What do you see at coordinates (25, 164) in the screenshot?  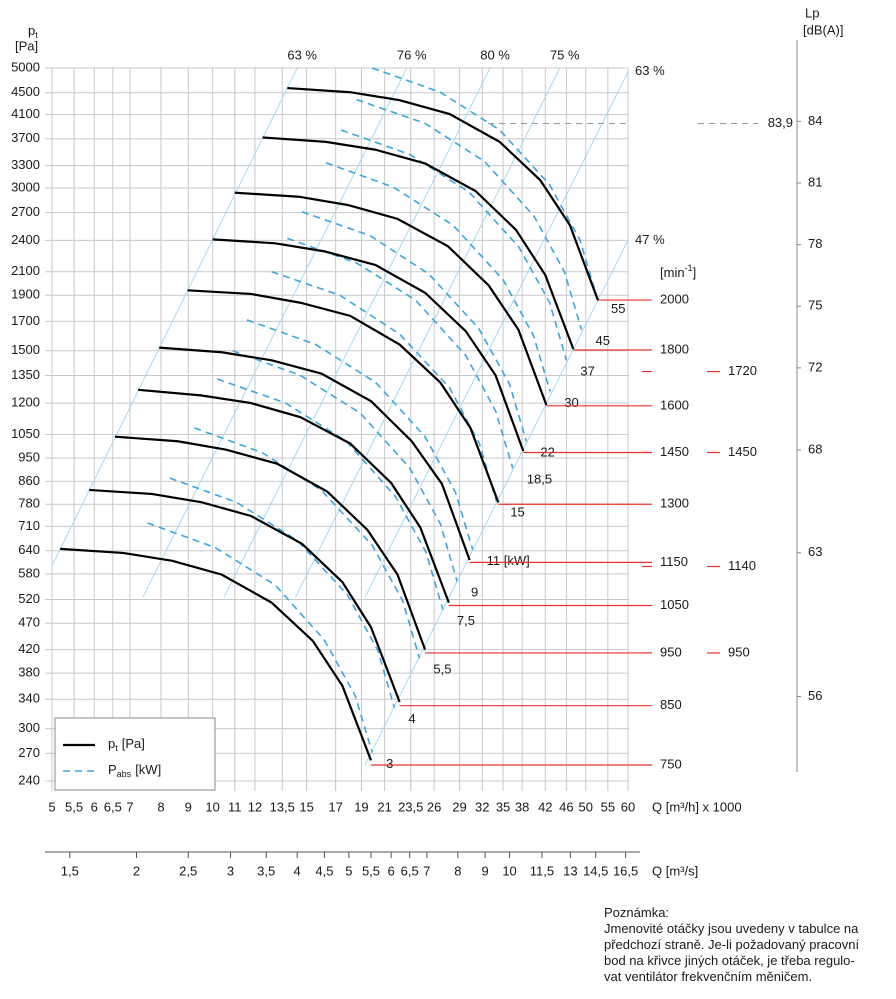 I see `y-tick-label: 3300` at bounding box center [25, 164].